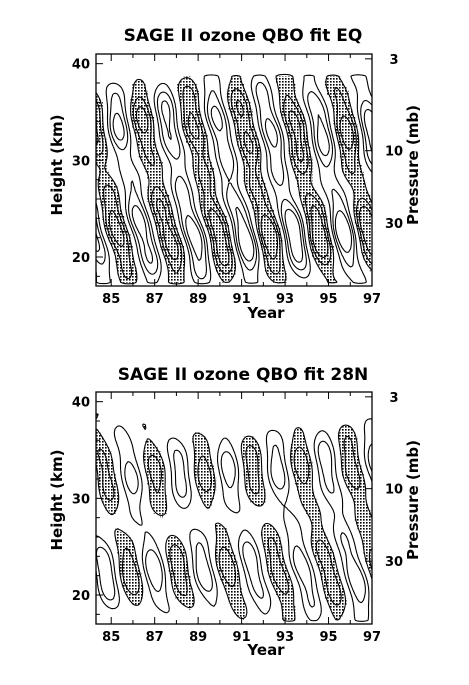 This screenshot has width=469, height=685. I want to click on pressure-tick-label: 30, so click(394, 562).